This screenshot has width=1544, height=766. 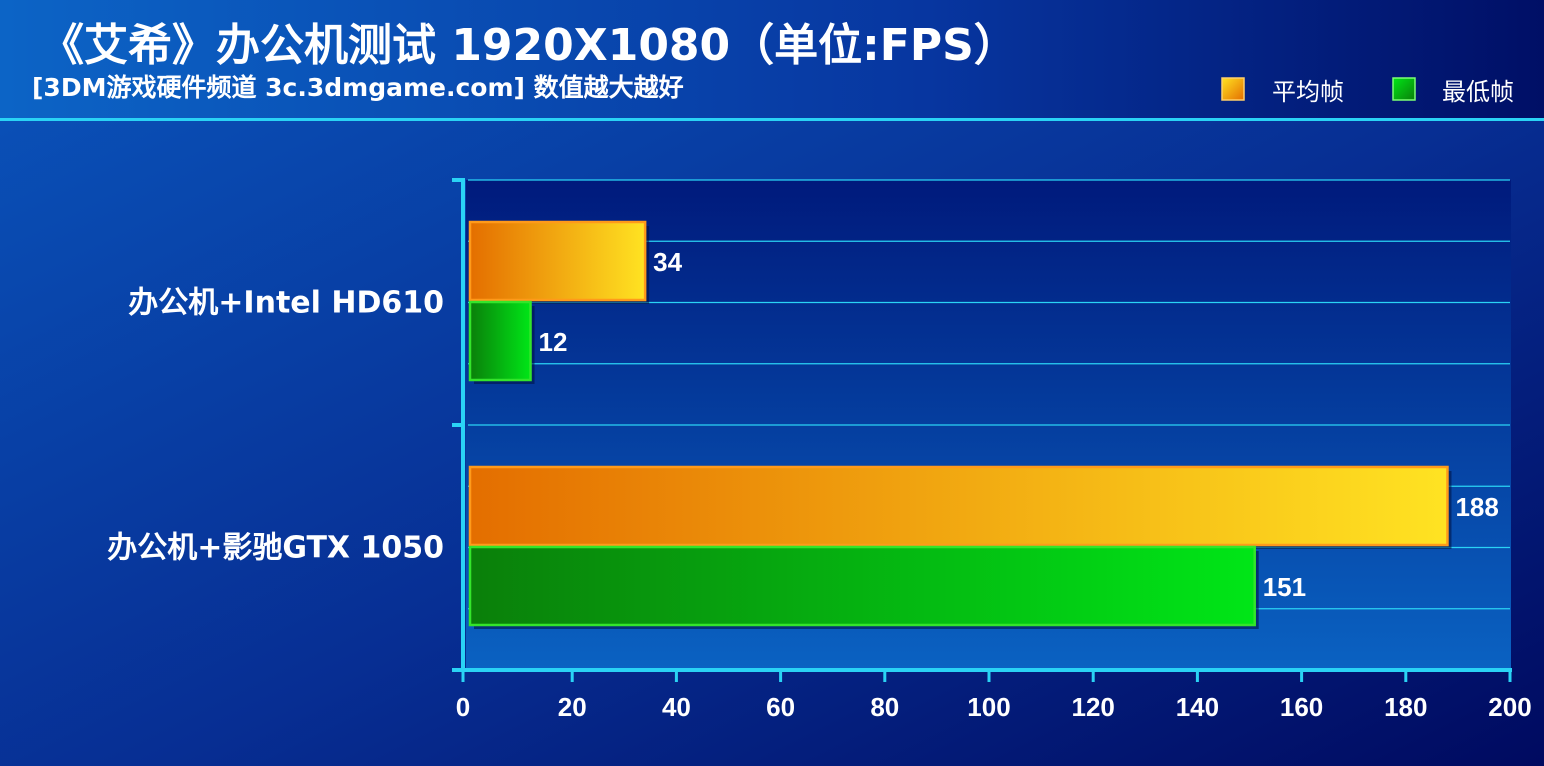 I want to click on legend-swatch-min, so click(x=1404, y=89).